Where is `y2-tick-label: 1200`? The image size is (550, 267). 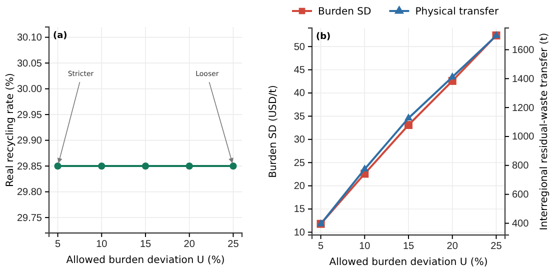
y2-tick-label: 1200 is located at coordinates (523, 108).